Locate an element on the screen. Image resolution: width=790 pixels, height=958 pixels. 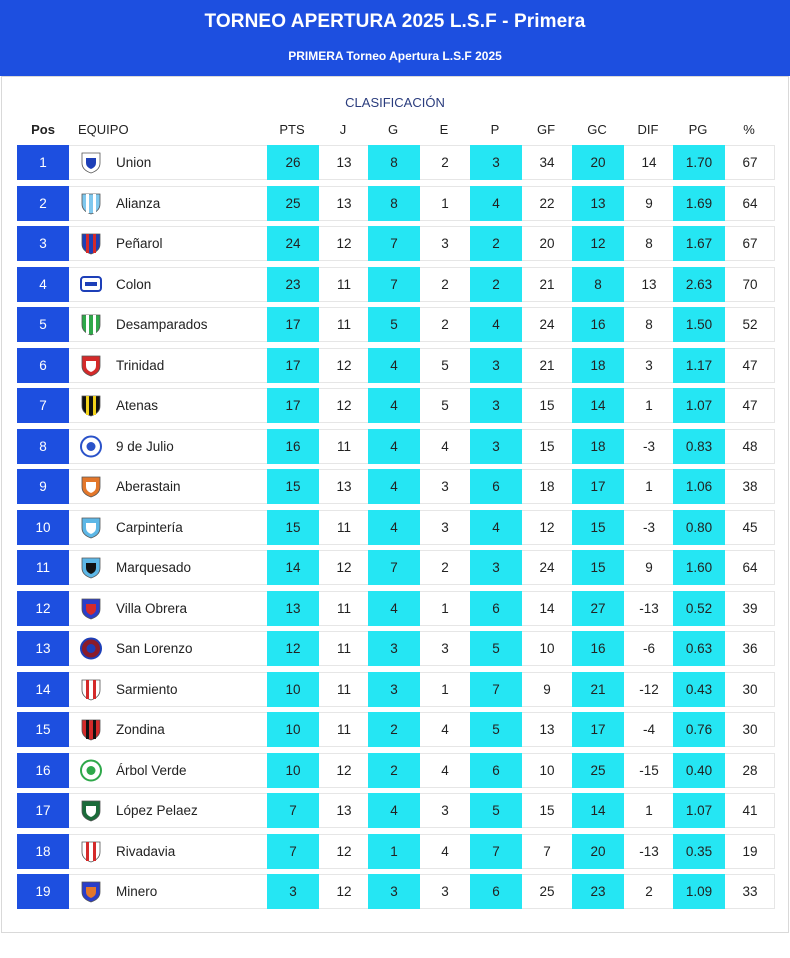
table-row: 3 Peñarol 24 12 7 3 2 20 12 8 1.67 67 is located at coordinates (396, 243).